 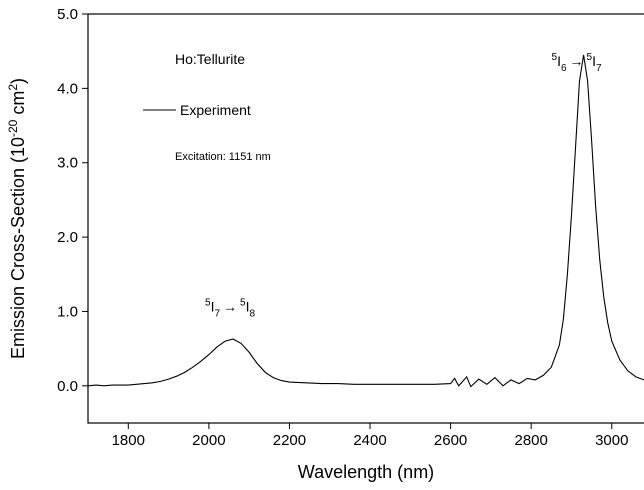 What do you see at coordinates (611, 440) in the screenshot?
I see `x-tick-label: 3000` at bounding box center [611, 440].